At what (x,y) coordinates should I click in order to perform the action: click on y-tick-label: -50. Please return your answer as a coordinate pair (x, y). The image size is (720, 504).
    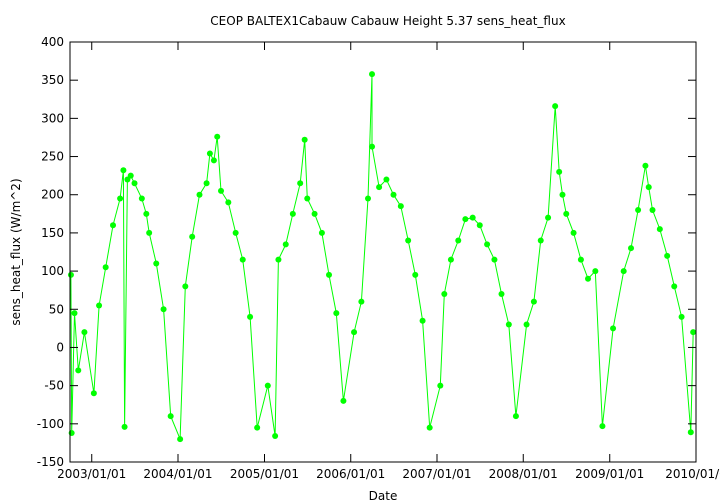
    Looking at the image, I should click on (54, 386).